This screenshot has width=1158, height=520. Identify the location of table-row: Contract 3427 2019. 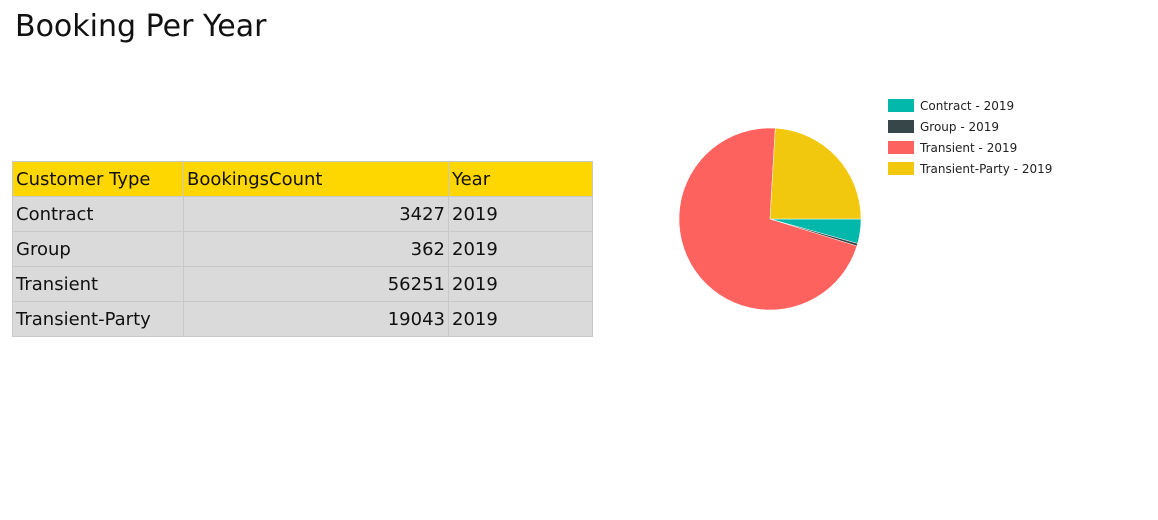
(302, 214).